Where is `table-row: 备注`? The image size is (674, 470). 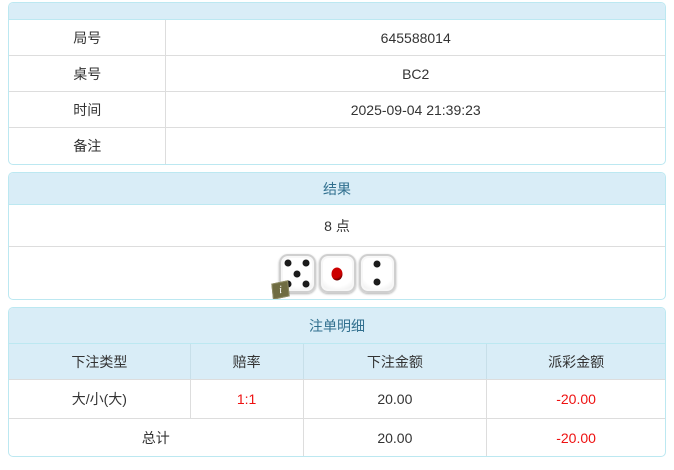
table-row: 备注 is located at coordinates (337, 146).